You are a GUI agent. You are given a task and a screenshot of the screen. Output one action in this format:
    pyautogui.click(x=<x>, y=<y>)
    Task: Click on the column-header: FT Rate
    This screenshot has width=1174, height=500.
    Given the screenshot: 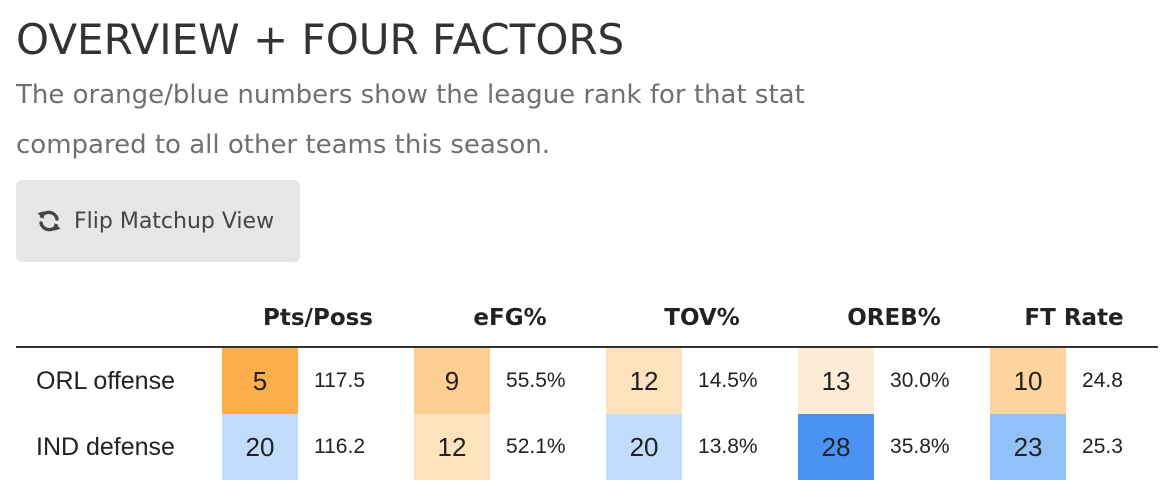 What is the action you would take?
    pyautogui.click(x=1074, y=319)
    